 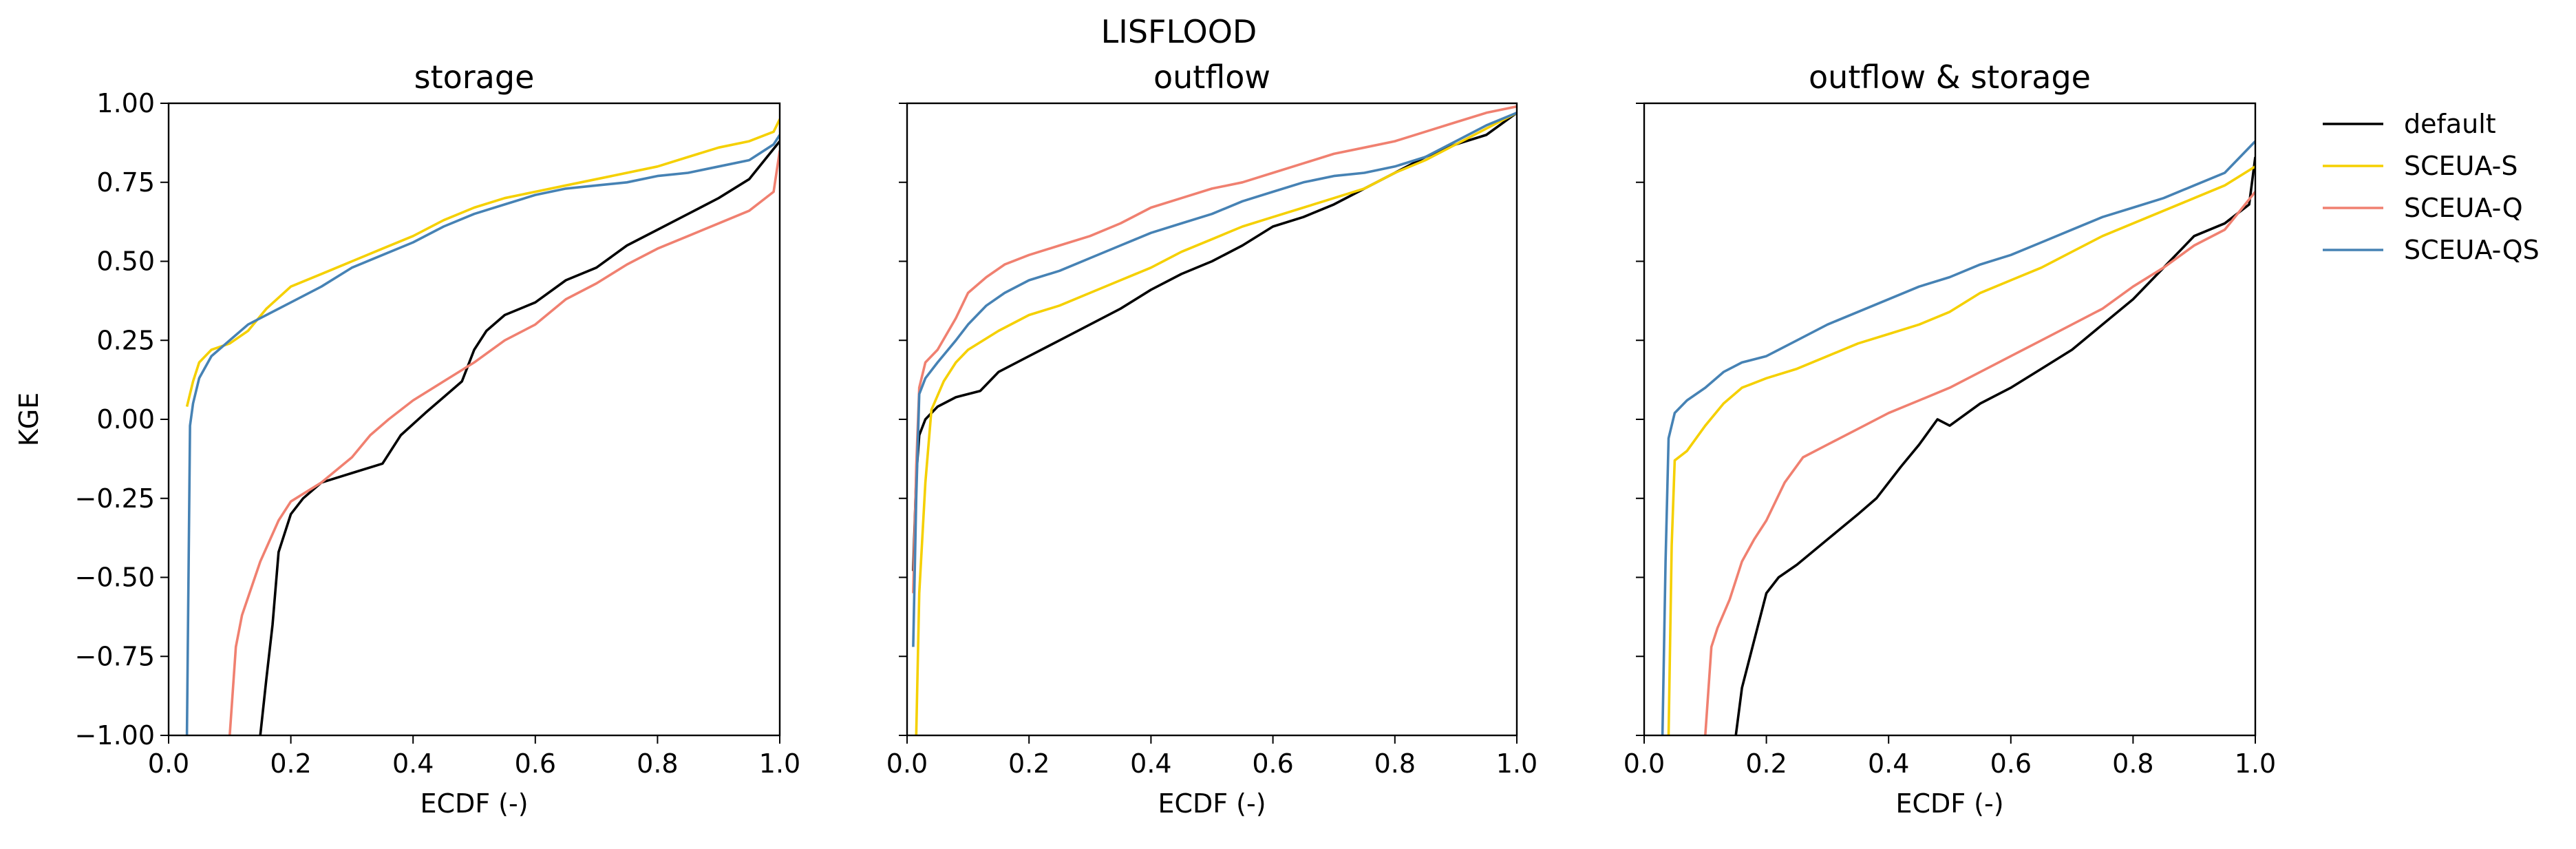 What do you see at coordinates (125, 419) in the screenshot?
I see `y-tick-label: 0.00` at bounding box center [125, 419].